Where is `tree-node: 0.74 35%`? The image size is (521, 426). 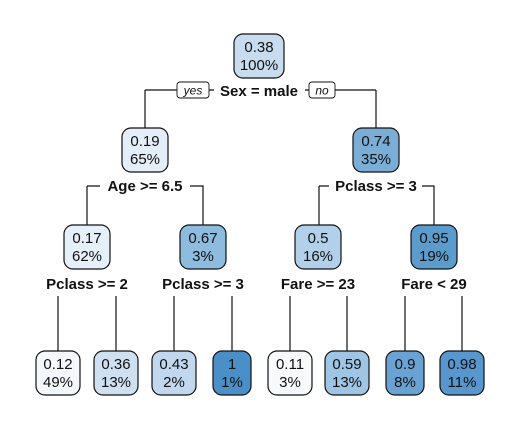 tree-node: 0.74 35% is located at coordinates (376, 150).